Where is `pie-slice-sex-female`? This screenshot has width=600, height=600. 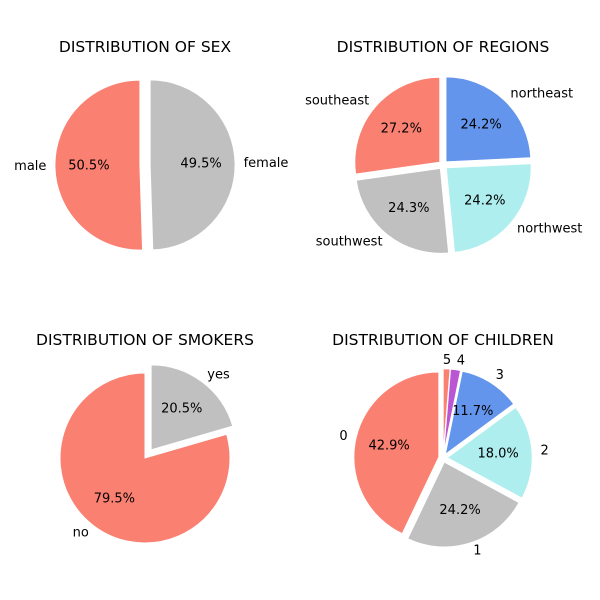 pie-slice-sex-female is located at coordinates (192, 165).